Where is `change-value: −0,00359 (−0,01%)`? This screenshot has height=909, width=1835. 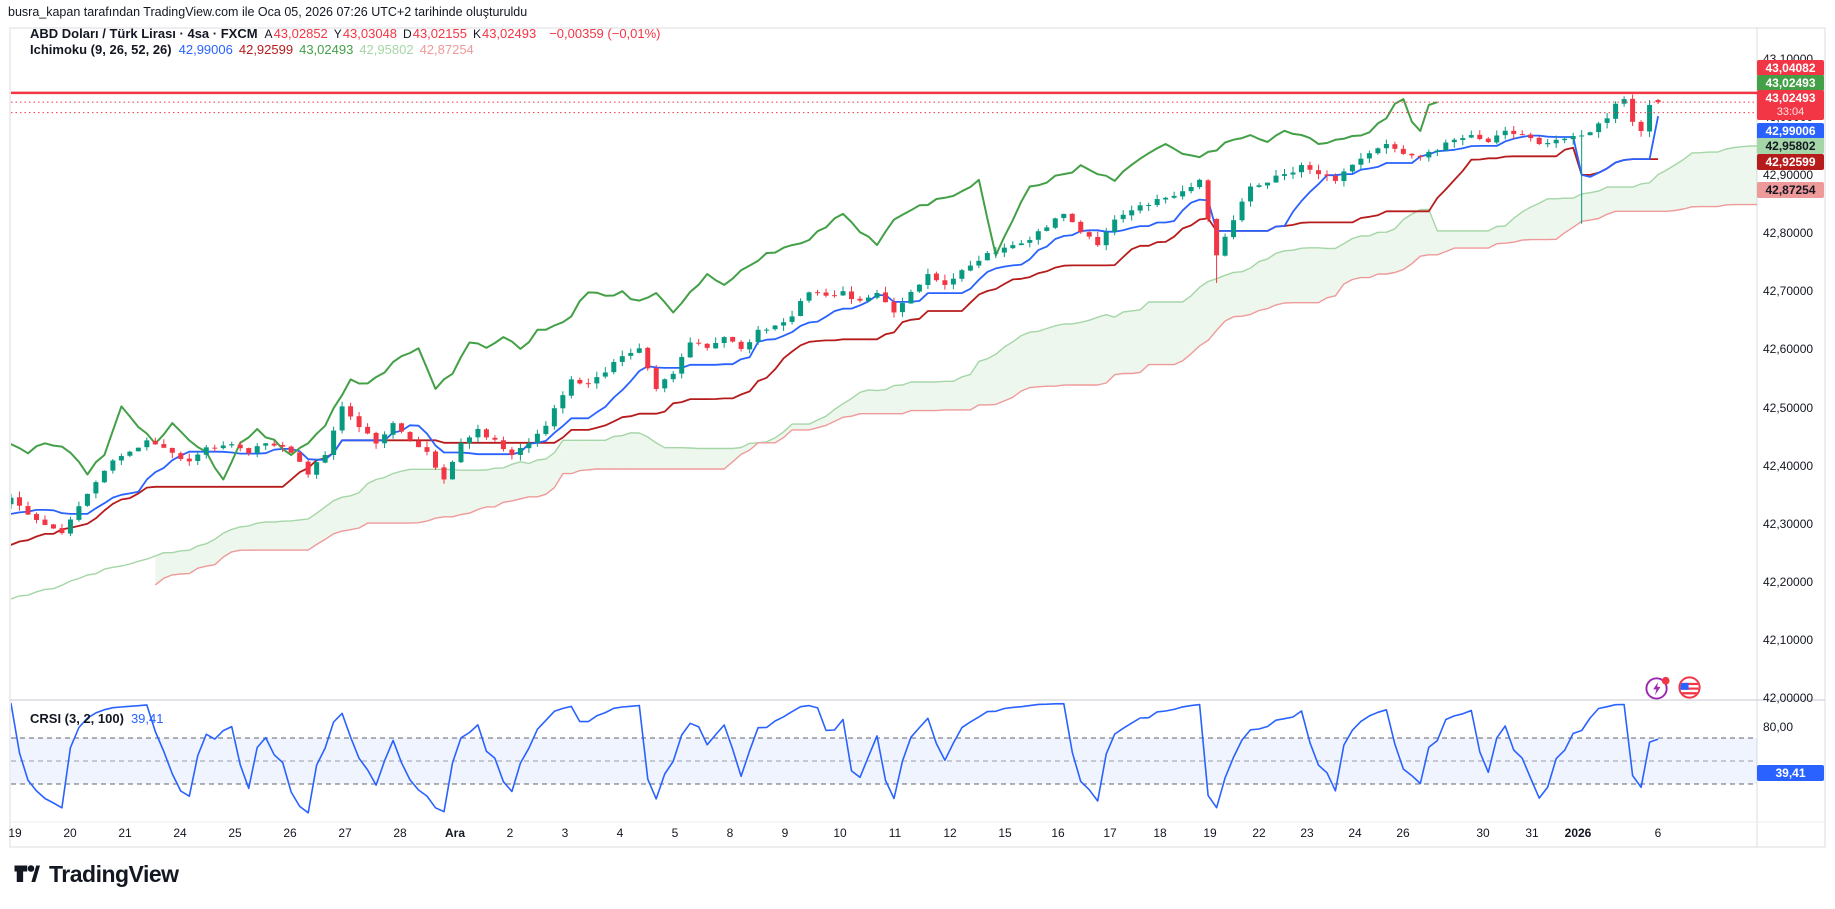
change-value: −0,00359 (−0,01%) is located at coordinates (605, 33).